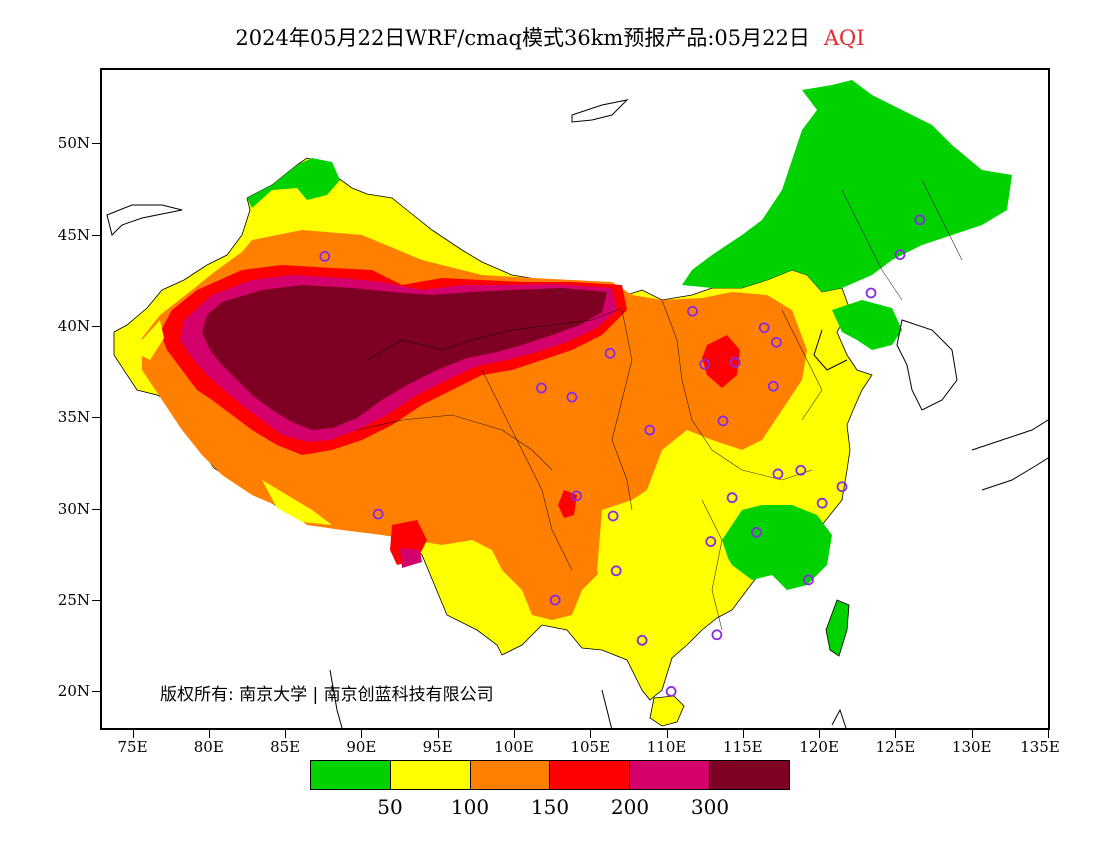  I want to click on lon-label: 125E, so click(895, 747).